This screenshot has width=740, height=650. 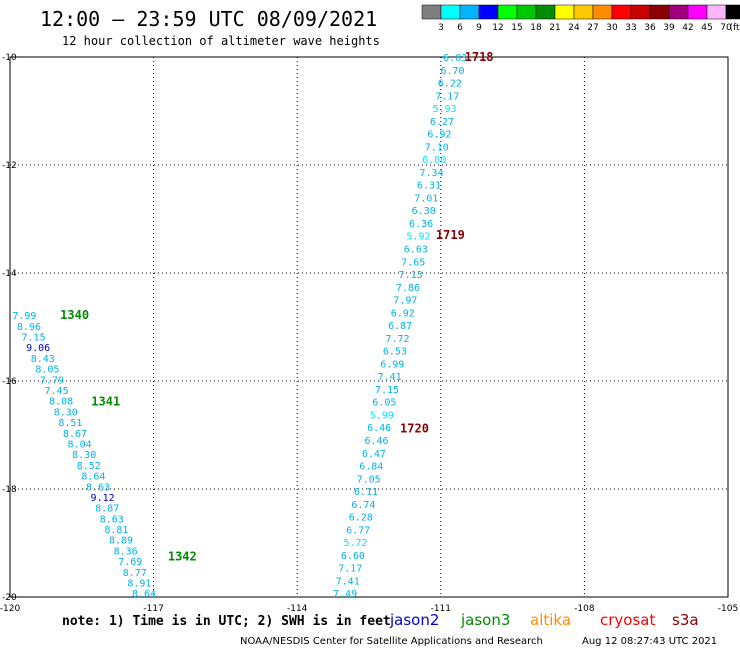 What do you see at coordinates (434, 160) in the screenshot?
I see `swh-value-s3a: 6.00` at bounding box center [434, 160].